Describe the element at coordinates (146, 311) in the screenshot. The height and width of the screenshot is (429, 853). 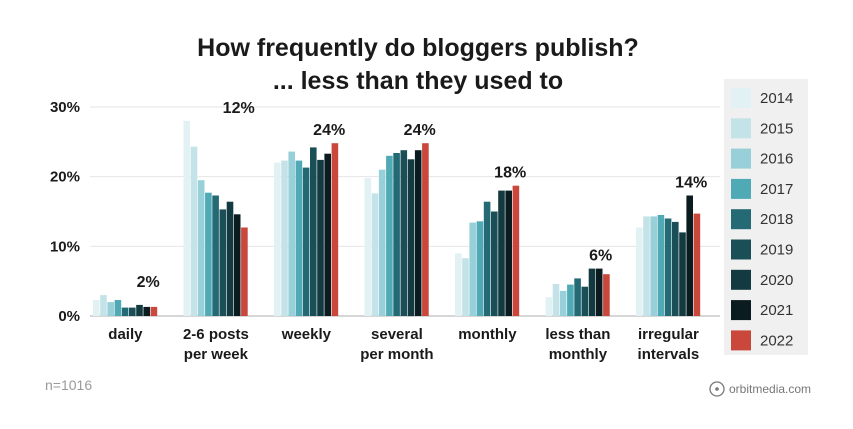
I see `bar-daily-2021` at that location.